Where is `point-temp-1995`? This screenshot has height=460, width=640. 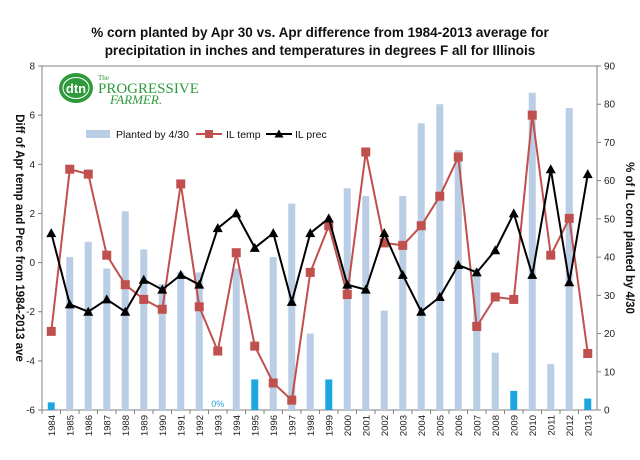 point-temp-1995 is located at coordinates (255, 346).